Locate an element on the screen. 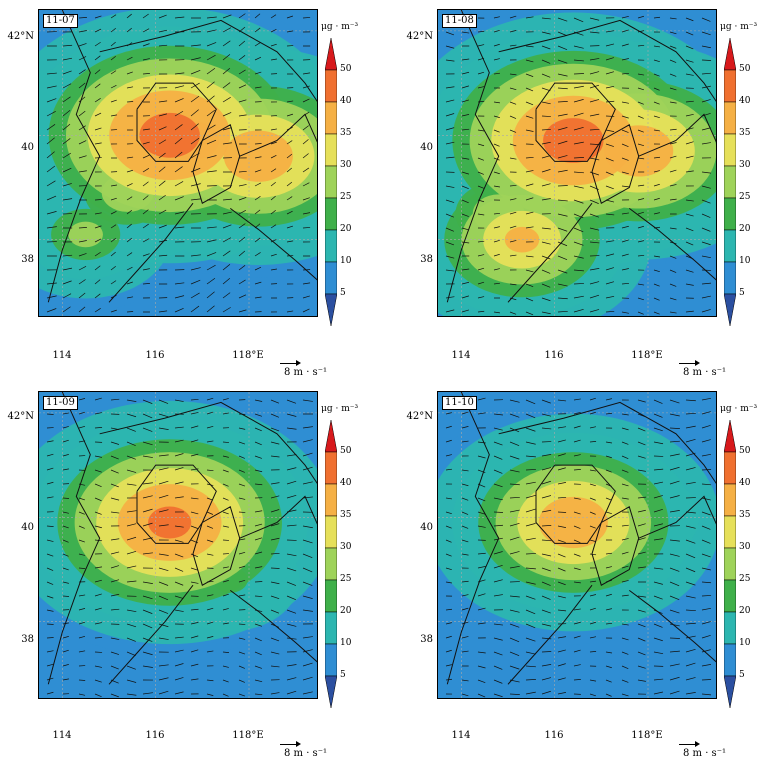 This screenshot has width=774, height=765. date-label: 11-09 is located at coordinates (60, 403).